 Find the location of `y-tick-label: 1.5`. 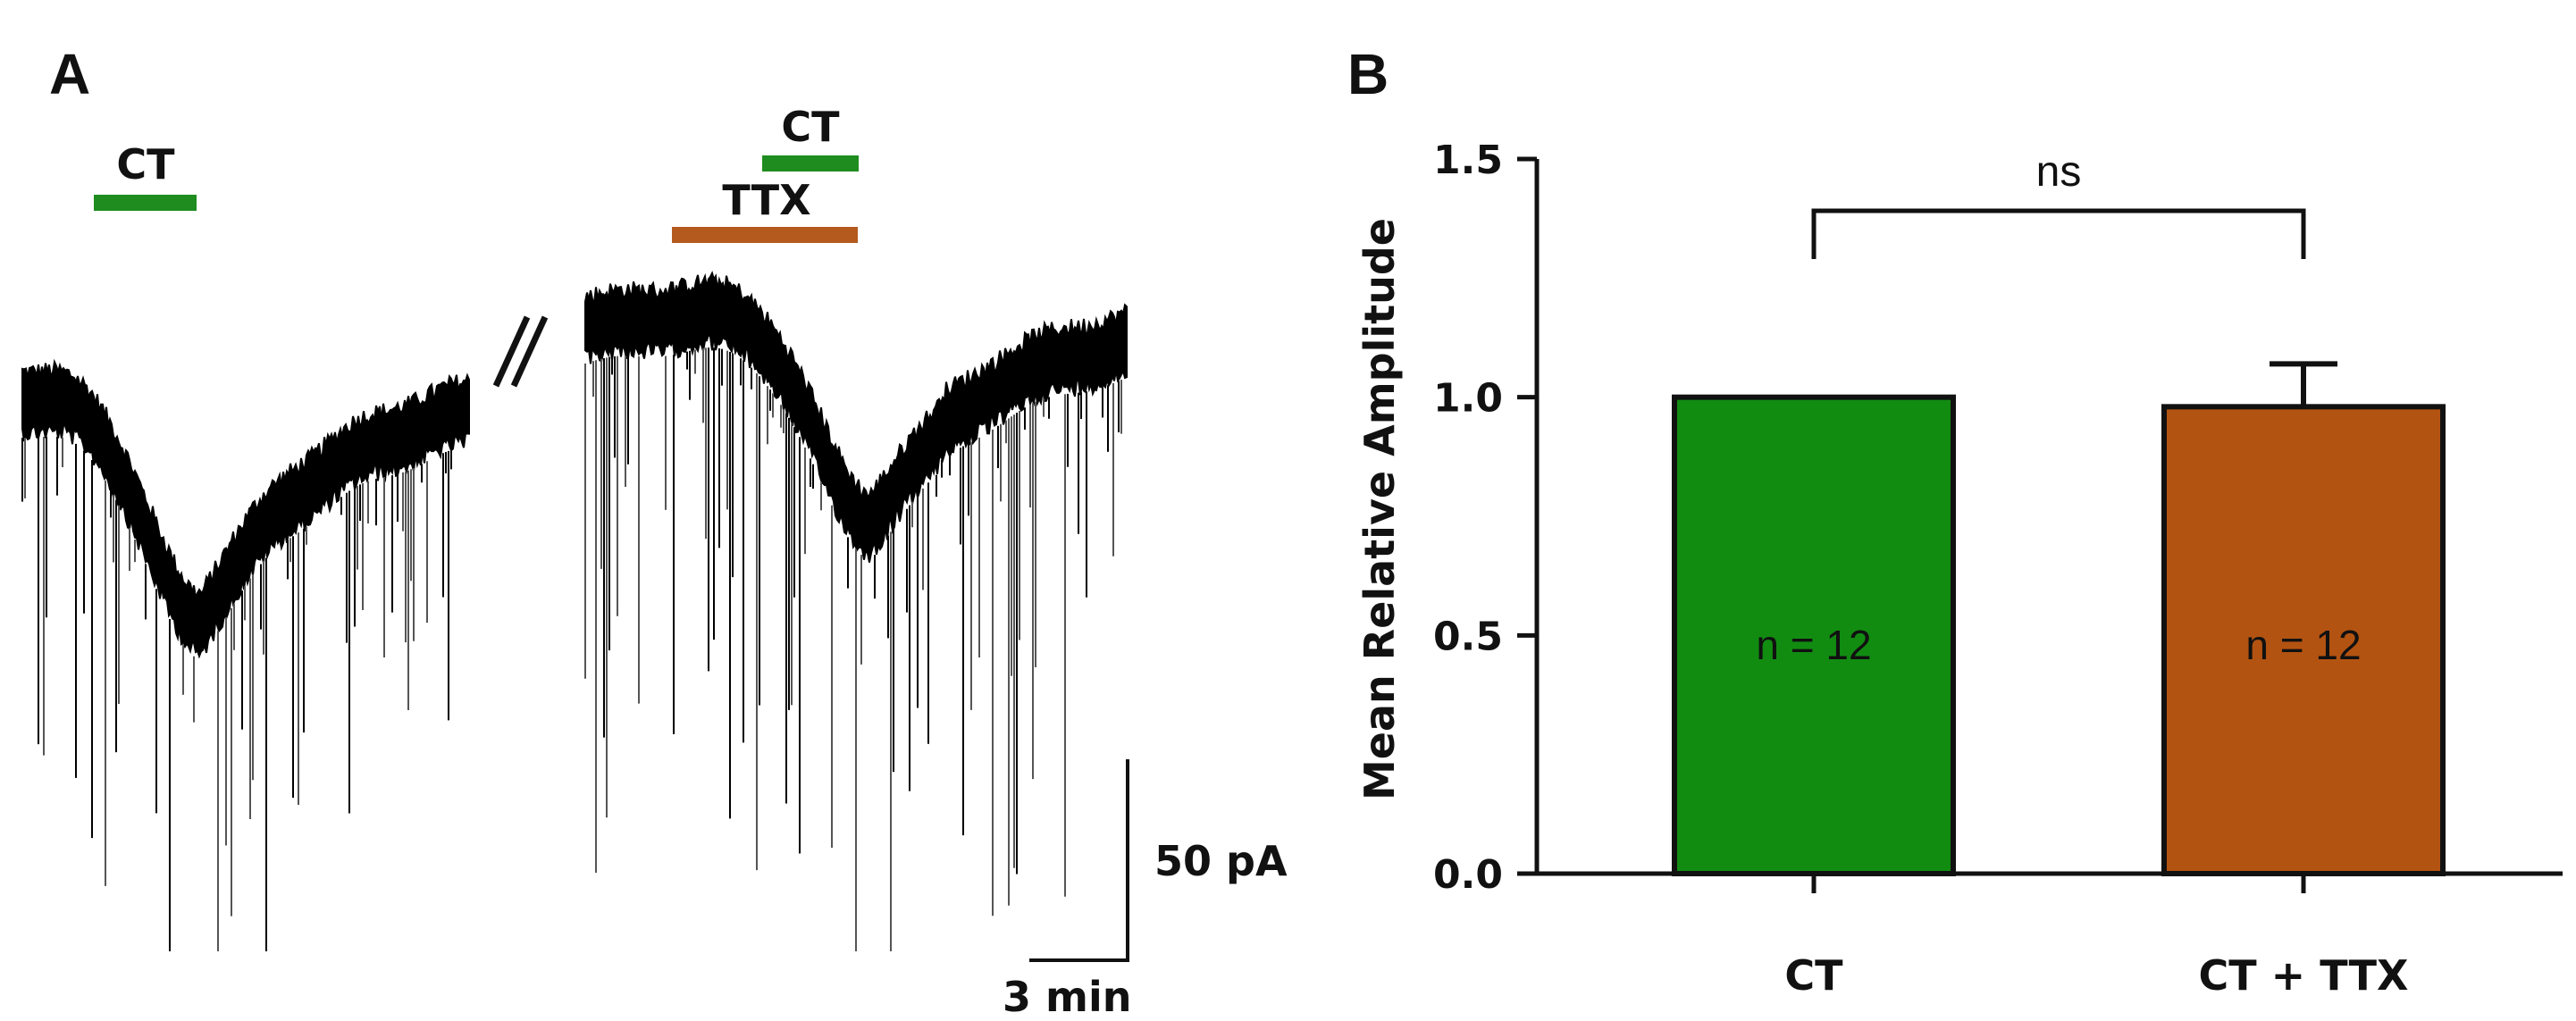

y-tick-label: 1.5 is located at coordinates (1468, 160).